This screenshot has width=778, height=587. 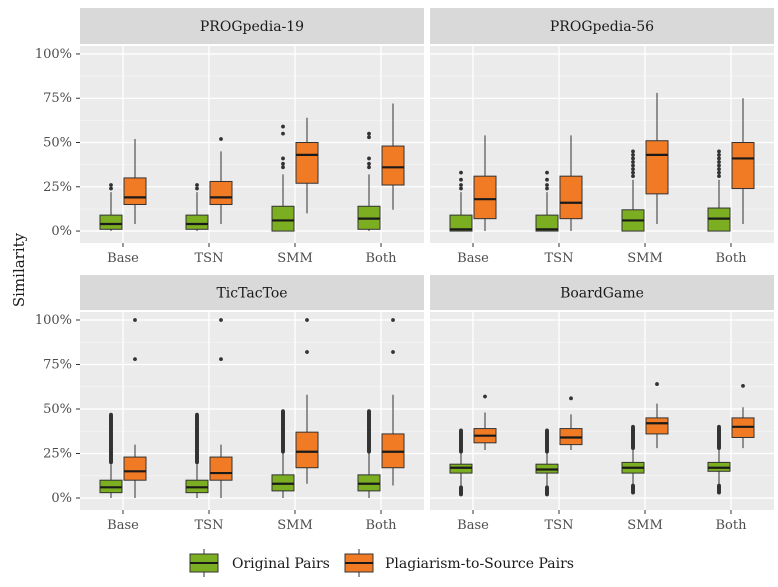 I want to click on legend: Original Pairs Plagiarism-to-Source Pairs, so click(x=381, y=563).